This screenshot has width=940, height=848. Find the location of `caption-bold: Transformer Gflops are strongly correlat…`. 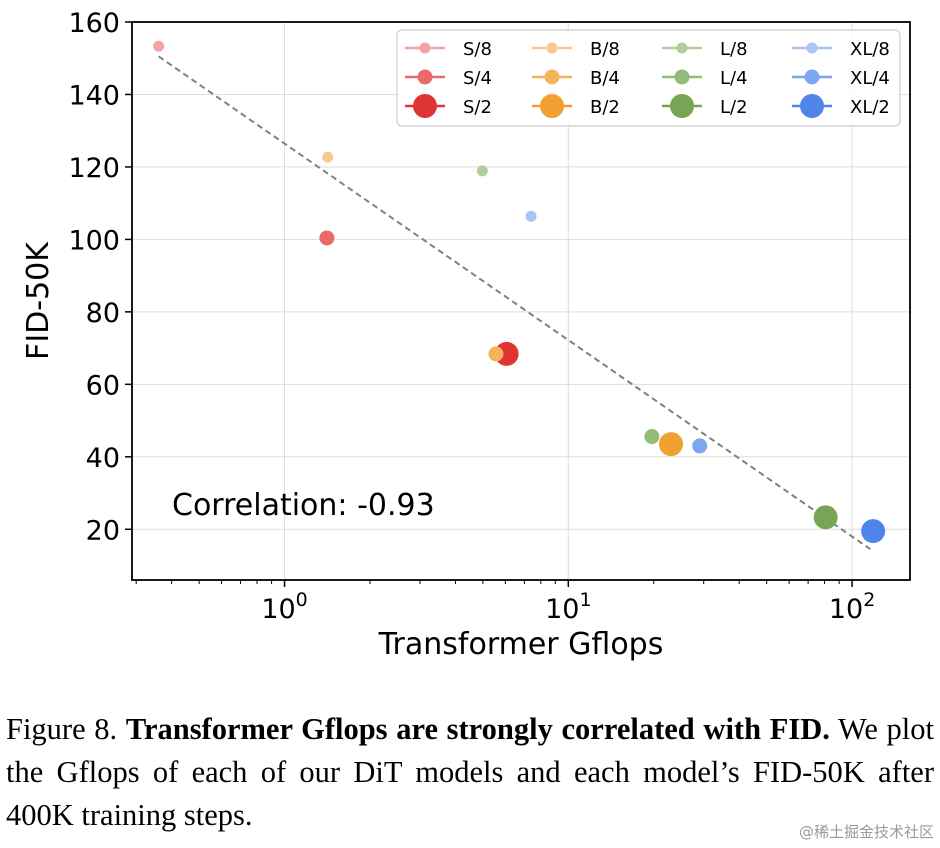

caption-bold: Transformer Gflops are strongly correlat… is located at coordinates (477, 729).